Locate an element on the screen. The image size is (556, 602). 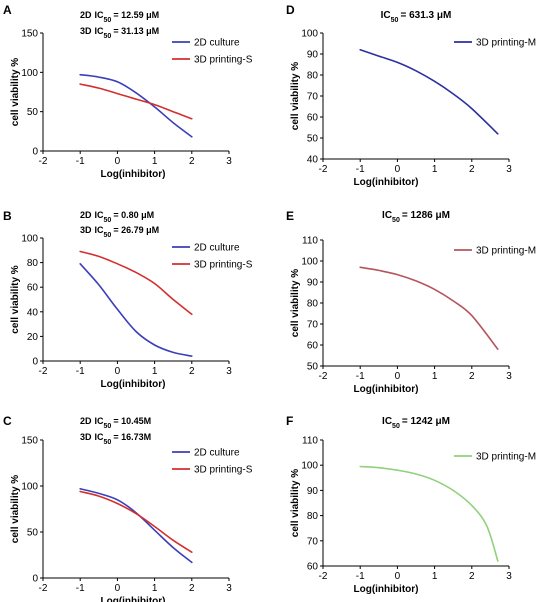
ic50-value: = 631.3 μM is located at coordinates (425, 15).